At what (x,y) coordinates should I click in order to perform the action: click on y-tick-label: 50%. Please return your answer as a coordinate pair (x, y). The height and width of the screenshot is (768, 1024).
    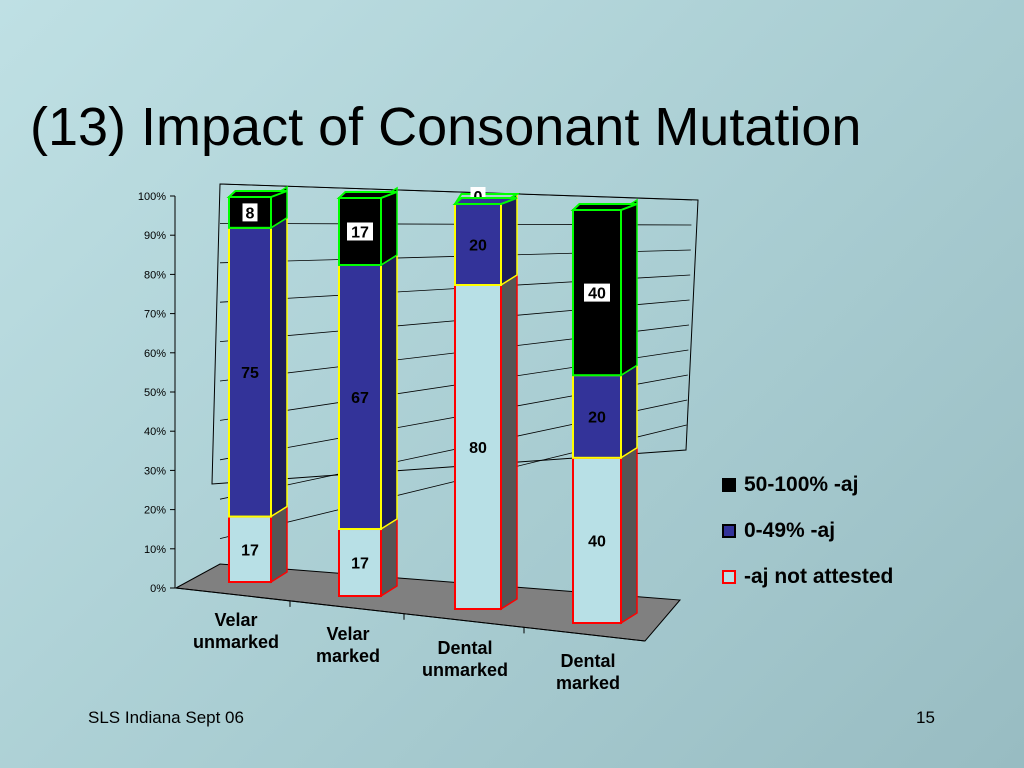
    Looking at the image, I should click on (155, 393).